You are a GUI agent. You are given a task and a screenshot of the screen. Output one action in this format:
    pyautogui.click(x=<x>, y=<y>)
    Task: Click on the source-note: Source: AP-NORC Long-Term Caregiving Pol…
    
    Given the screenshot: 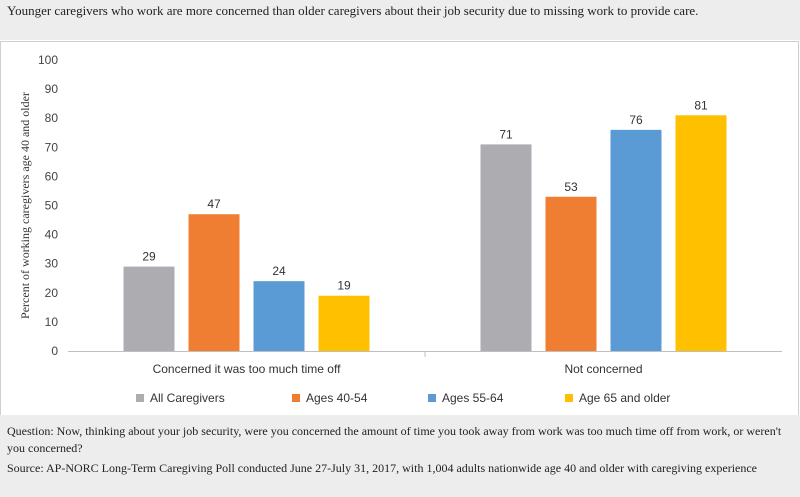 What is the action you would take?
    pyautogui.click(x=382, y=468)
    